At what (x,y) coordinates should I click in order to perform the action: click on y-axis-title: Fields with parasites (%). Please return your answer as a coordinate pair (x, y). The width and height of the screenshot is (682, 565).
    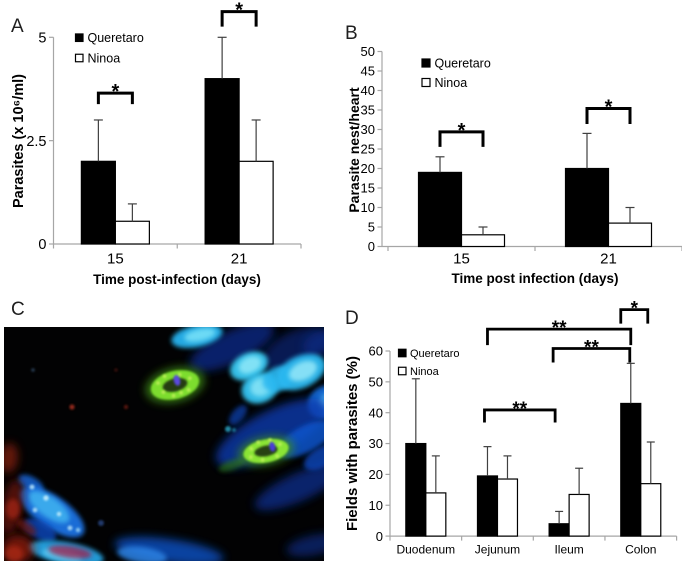
    Looking at the image, I should click on (352, 443).